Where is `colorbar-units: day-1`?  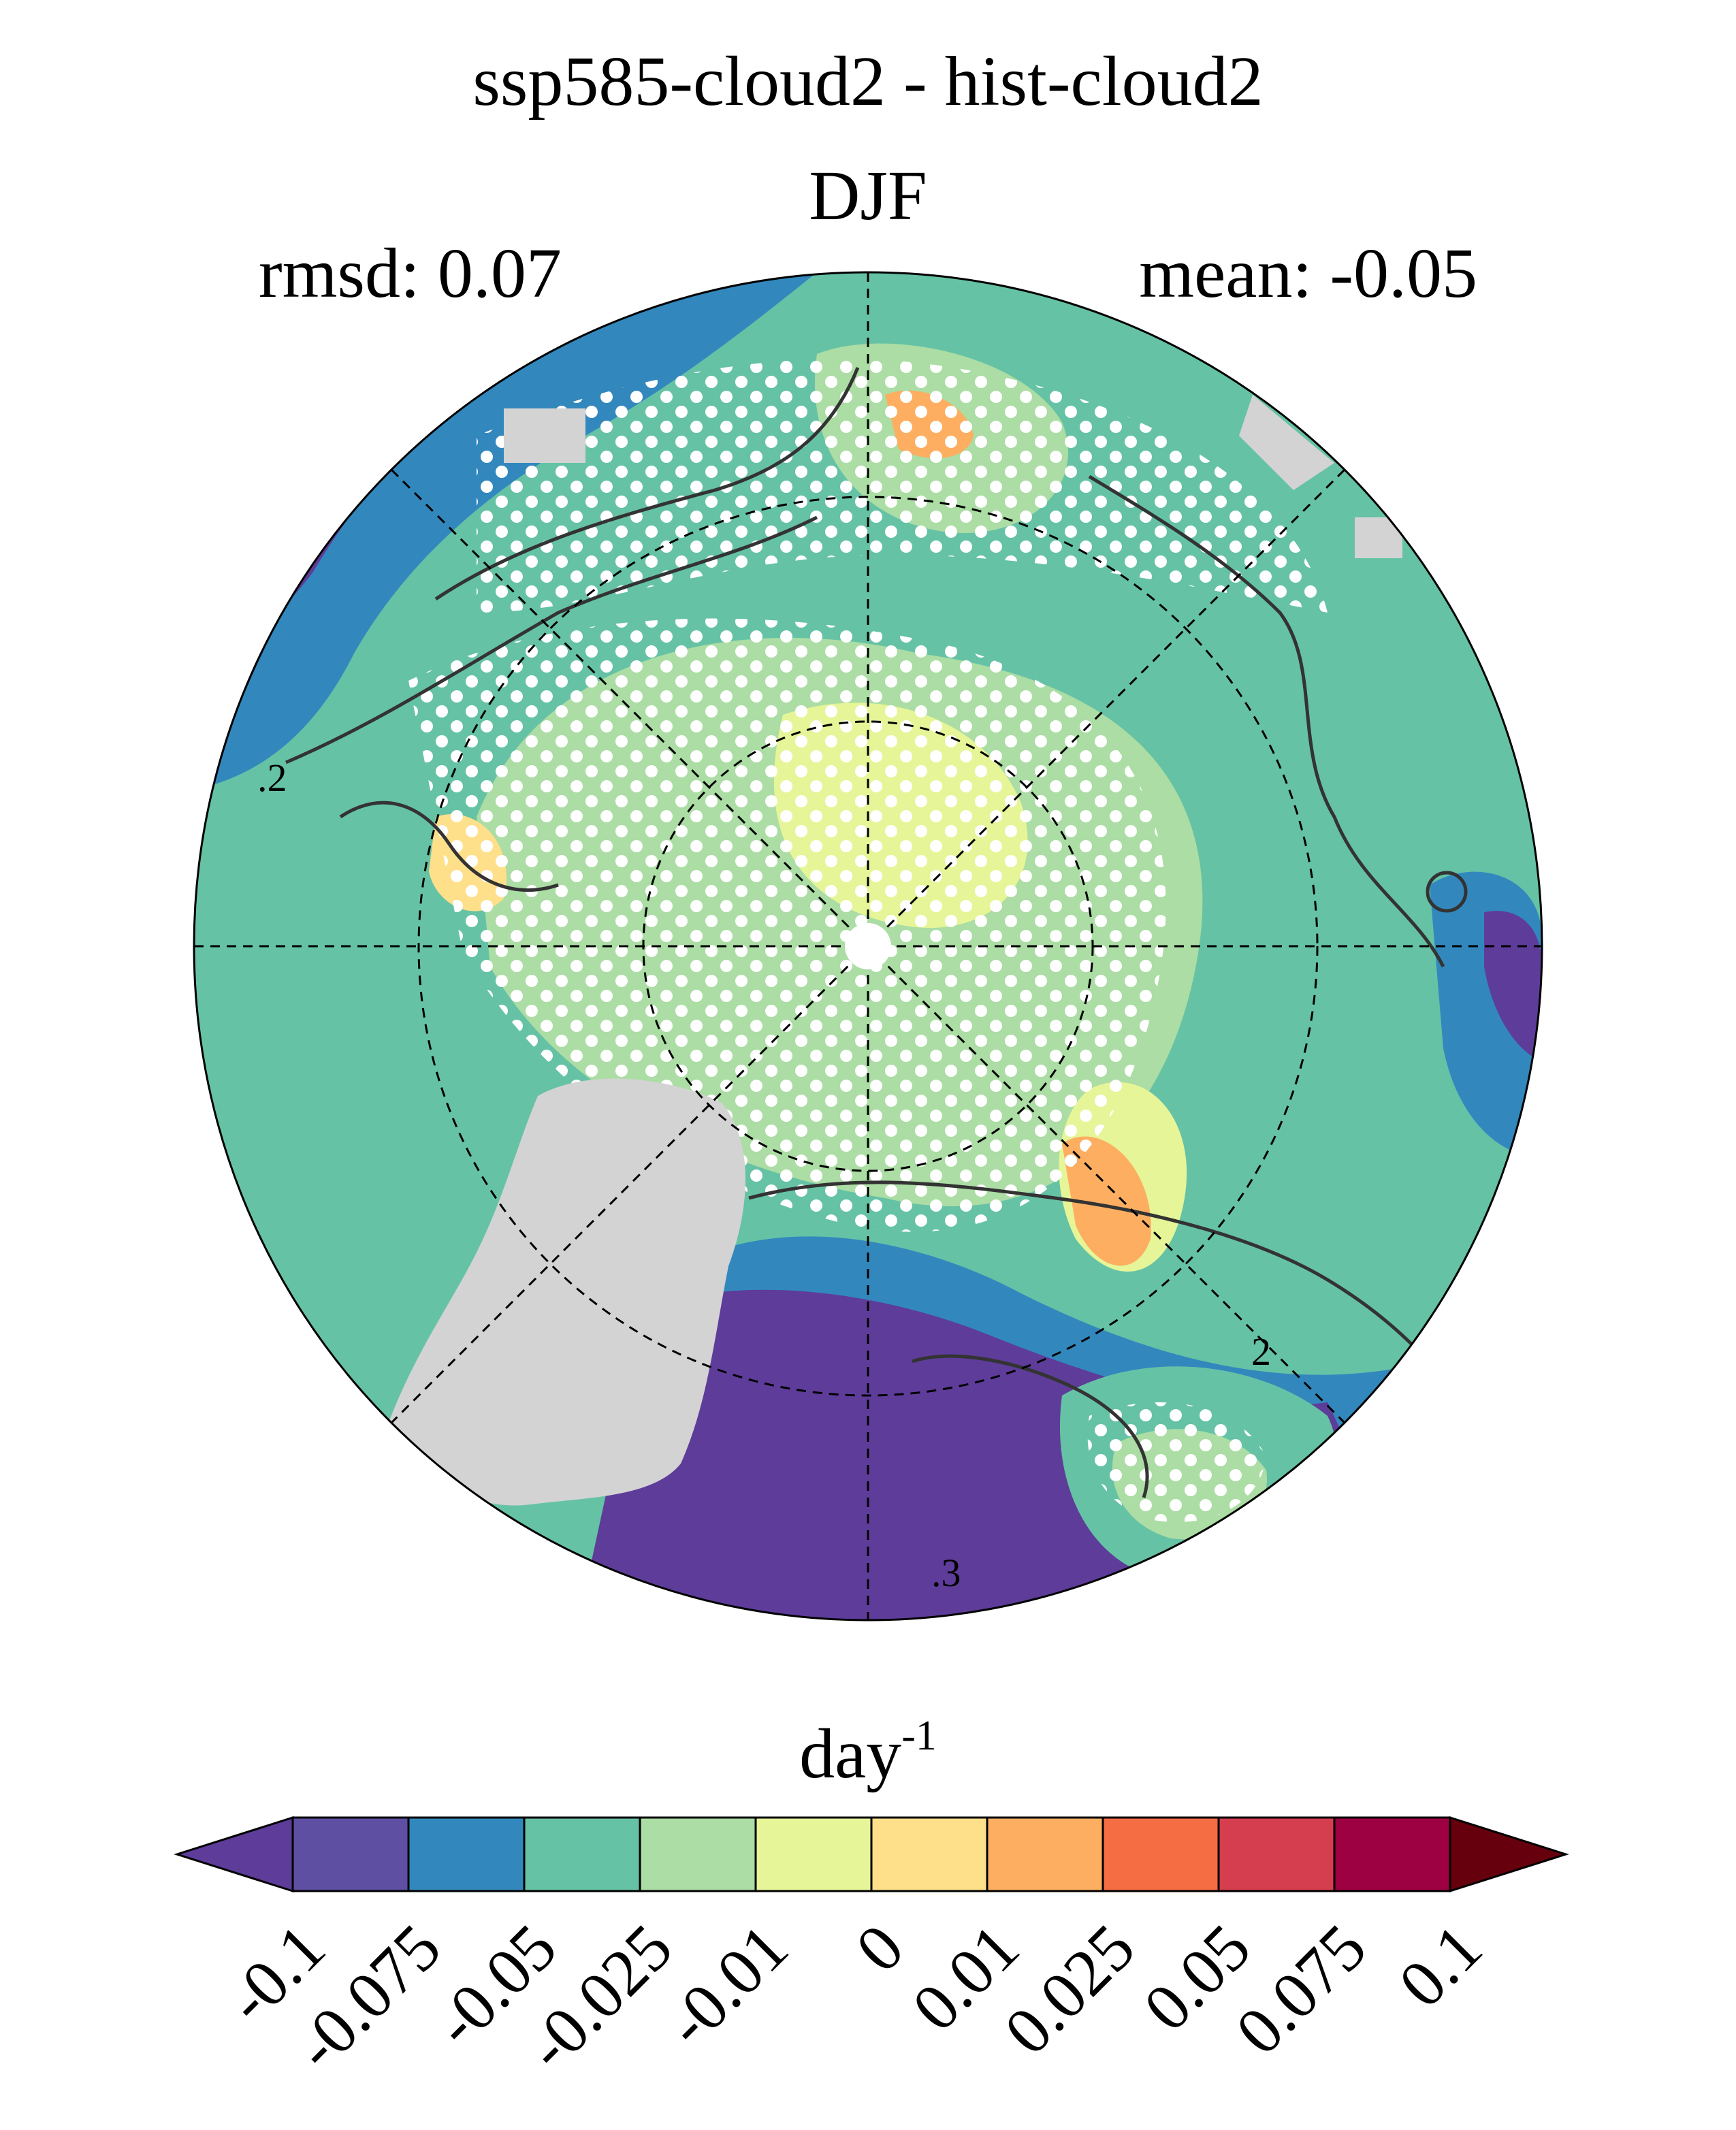
colorbar-units: day-1 is located at coordinates (868, 1752).